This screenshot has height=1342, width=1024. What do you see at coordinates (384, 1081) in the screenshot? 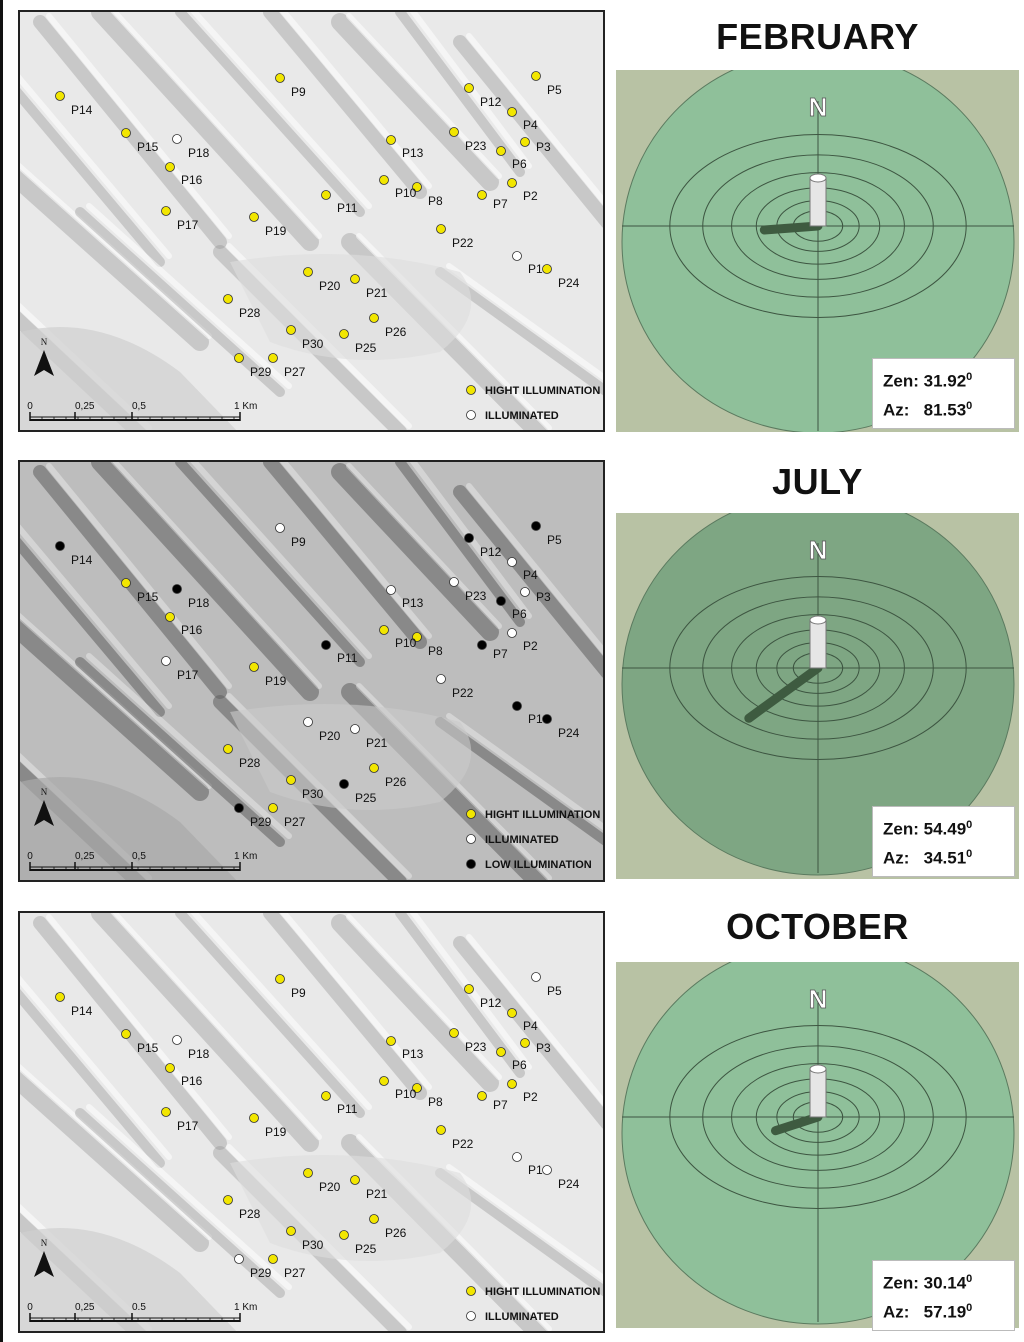
I see `map-point-p10` at bounding box center [384, 1081].